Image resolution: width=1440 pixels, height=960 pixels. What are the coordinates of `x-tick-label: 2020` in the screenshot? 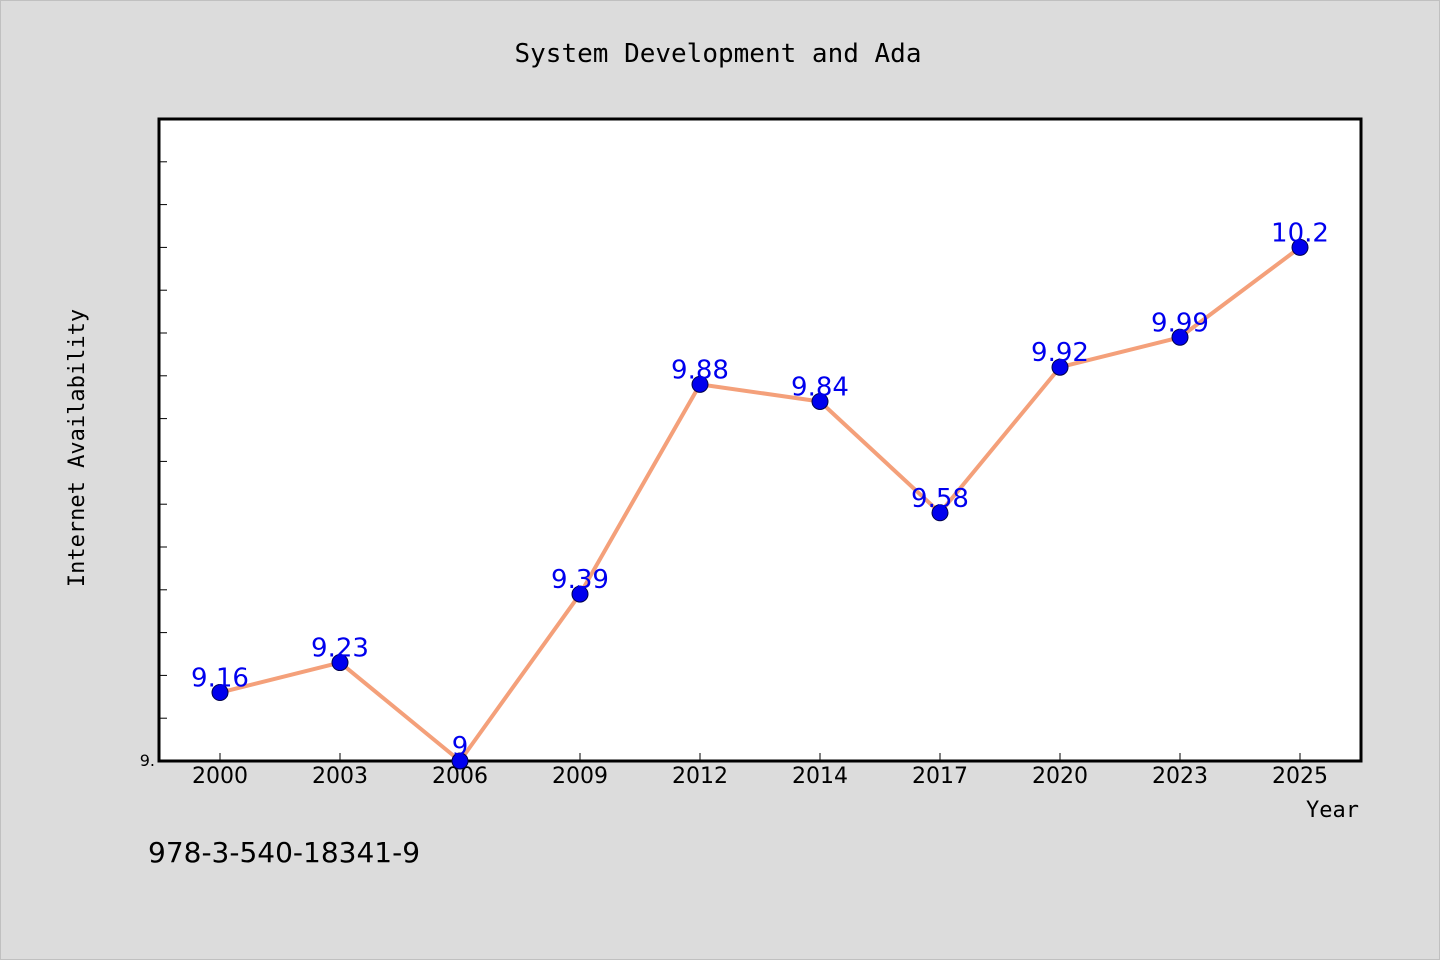 It's located at (1060, 776).